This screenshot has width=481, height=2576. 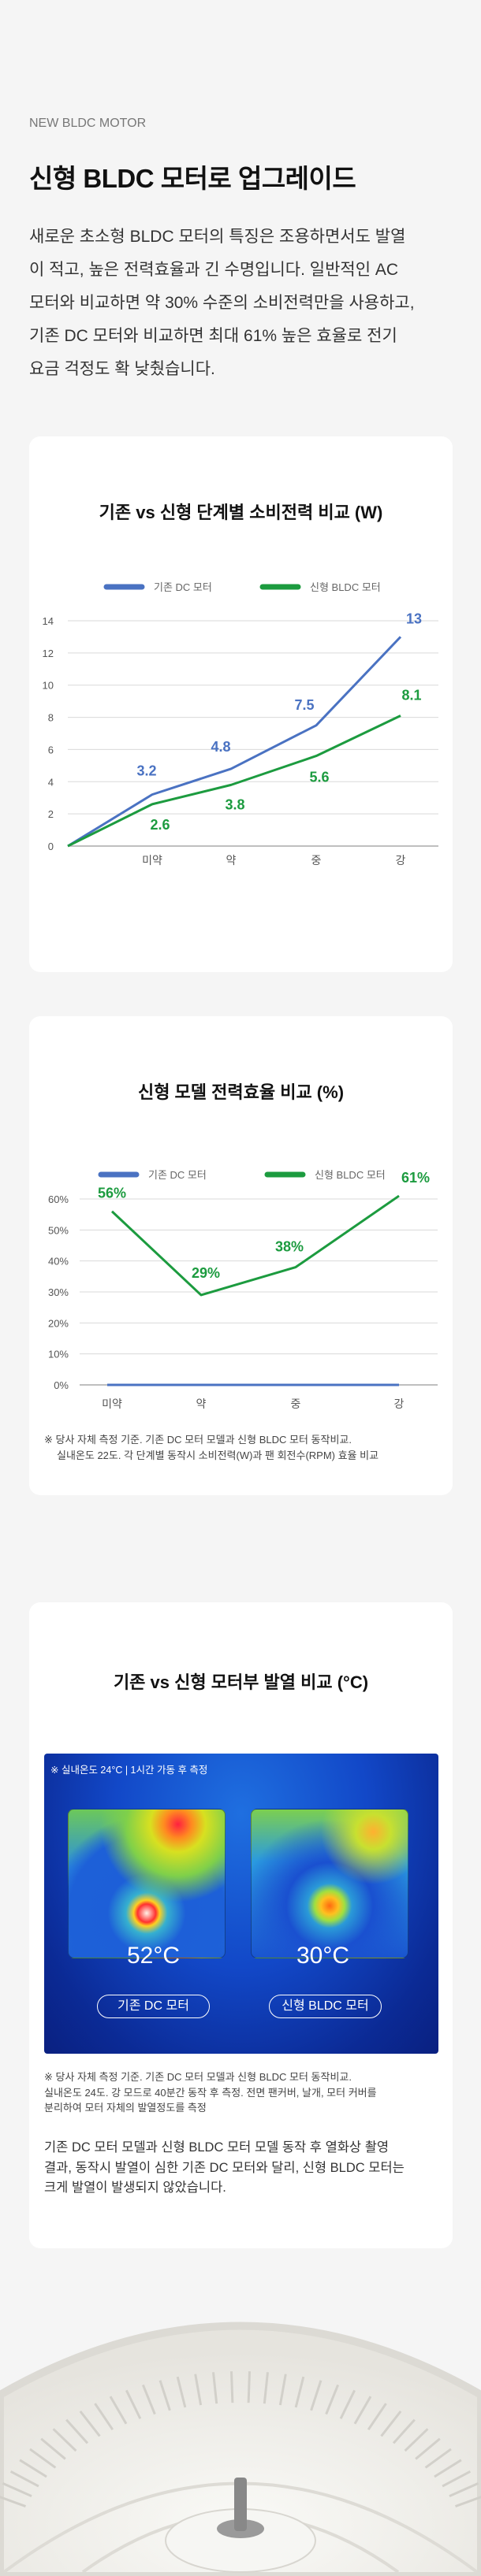 I want to click on intro-line: 모터와 비교하면 약 30% 수준의 소비전력만을 사용하고,, so click(x=222, y=303).